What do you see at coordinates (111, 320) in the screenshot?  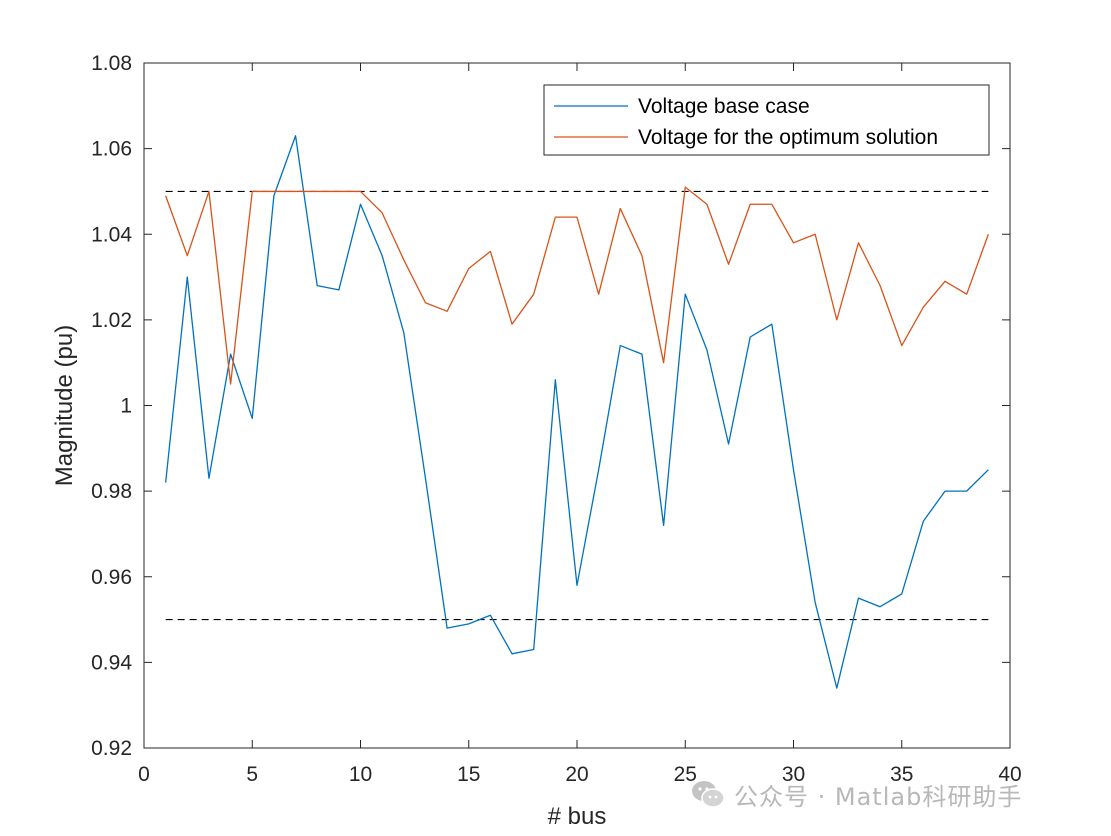 I see `y-tick-label: 1.02` at bounding box center [111, 320].